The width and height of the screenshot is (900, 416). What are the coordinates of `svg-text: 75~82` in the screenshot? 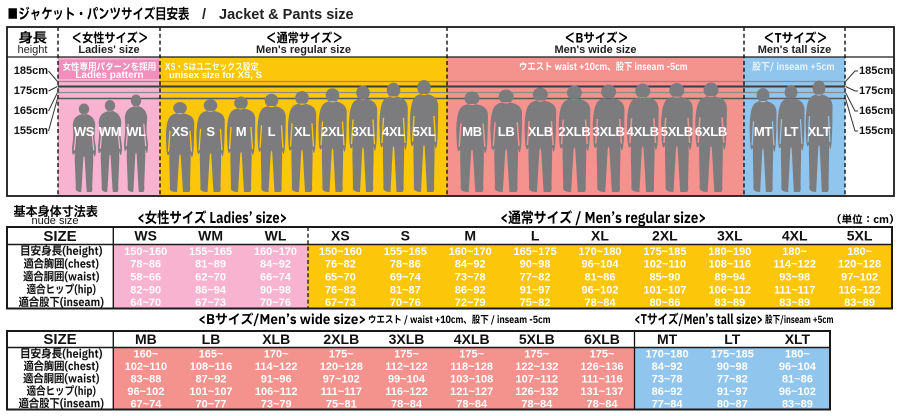 It's located at (535, 303).